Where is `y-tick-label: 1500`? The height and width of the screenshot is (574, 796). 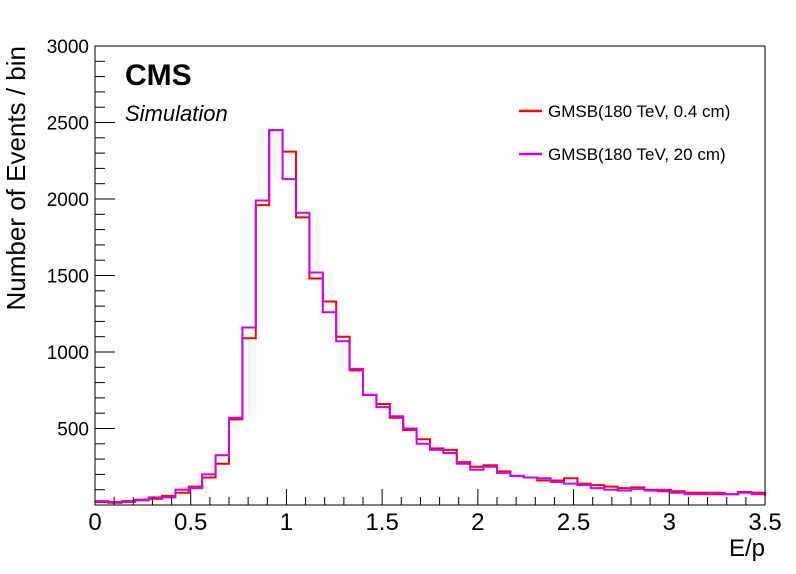
y-tick-label: 1500 is located at coordinates (68, 277).